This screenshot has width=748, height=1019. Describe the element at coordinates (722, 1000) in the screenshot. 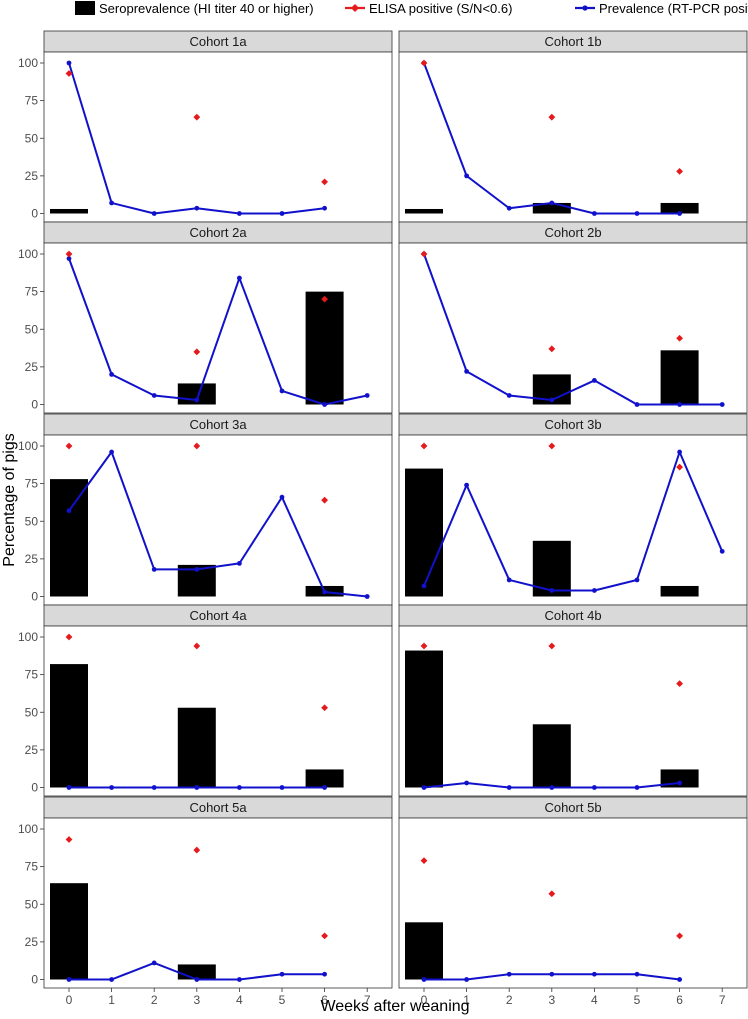

I see `x-tick-label: 7` at that location.